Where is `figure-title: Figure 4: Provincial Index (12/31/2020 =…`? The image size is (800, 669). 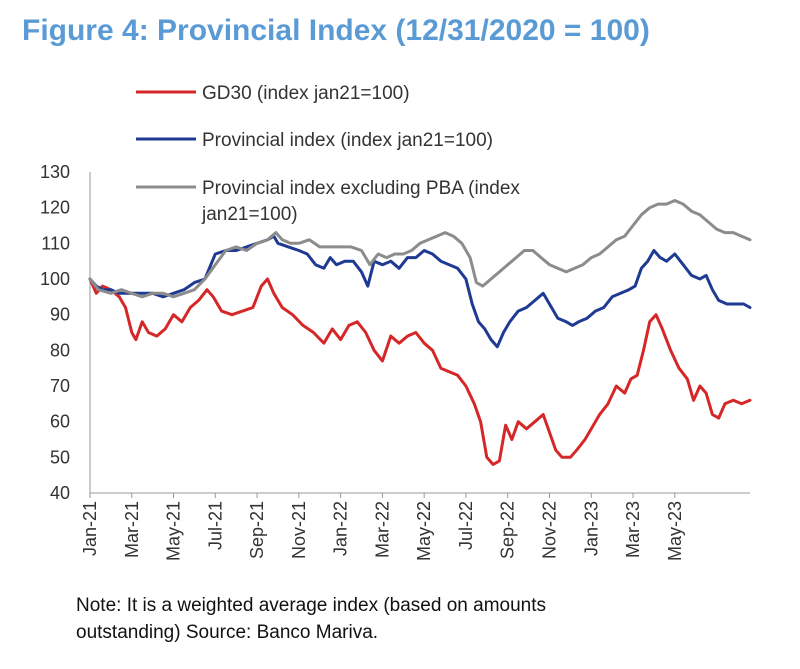
figure-title: Figure 4: Provincial Index (12/31/2020 =… is located at coordinates (336, 30).